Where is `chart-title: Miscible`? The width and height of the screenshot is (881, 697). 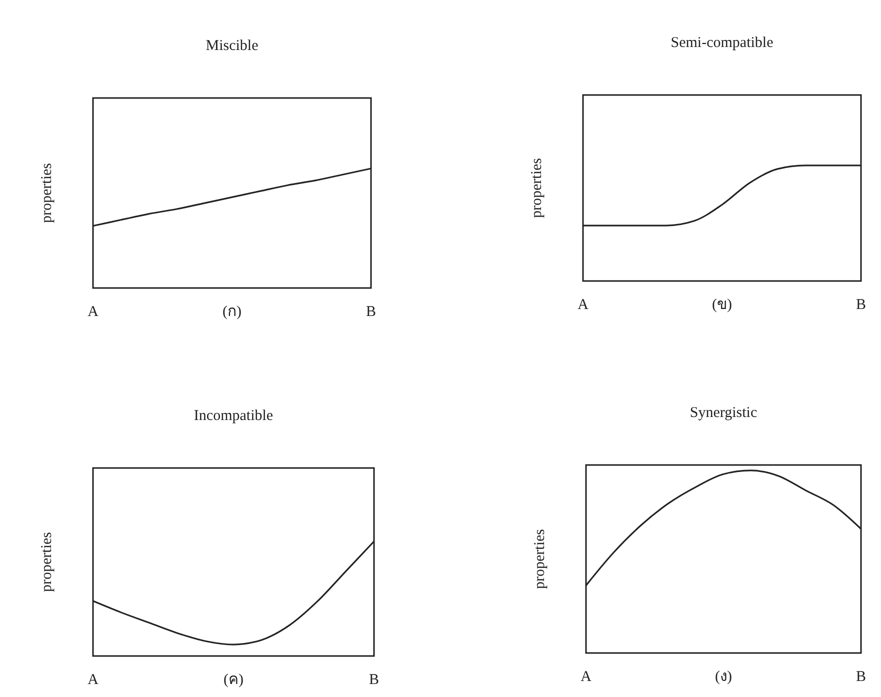
chart-title: Miscible is located at coordinates (232, 46).